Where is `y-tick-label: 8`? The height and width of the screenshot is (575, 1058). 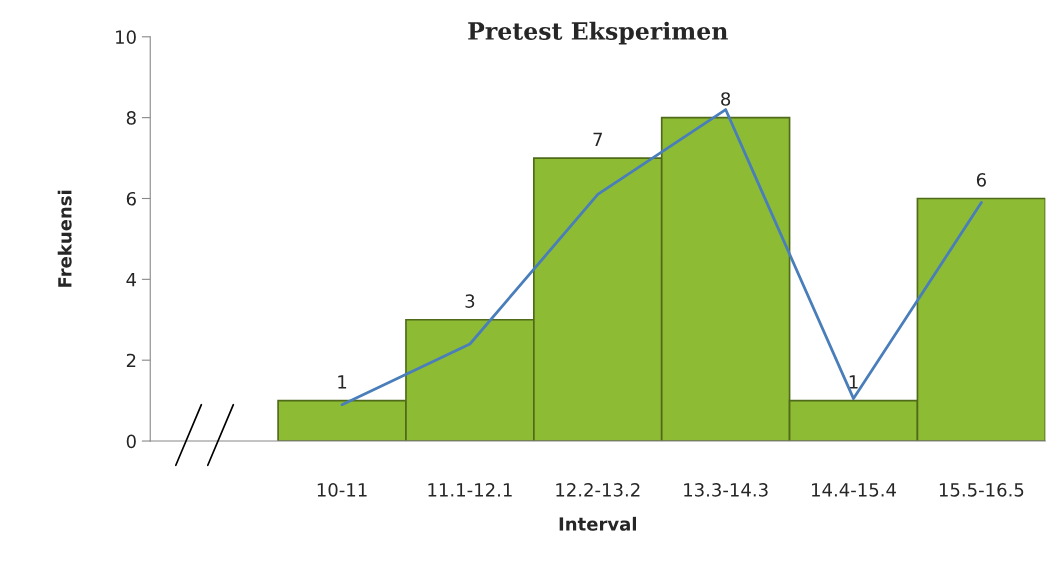 y-tick-label: 8 is located at coordinates (131, 118).